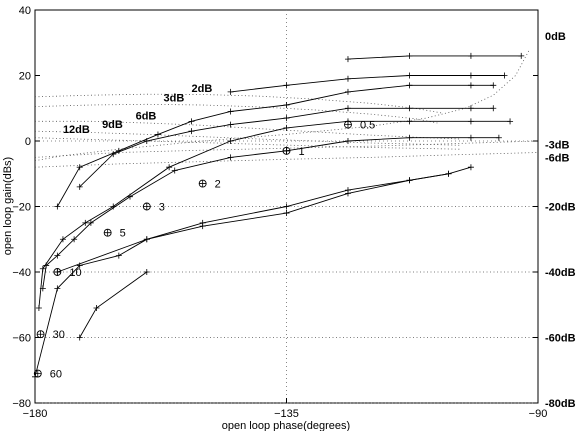 The image size is (584, 431). Describe the element at coordinates (560, 273) in the screenshot. I see `contour-label--40dB: -40dB` at that location.